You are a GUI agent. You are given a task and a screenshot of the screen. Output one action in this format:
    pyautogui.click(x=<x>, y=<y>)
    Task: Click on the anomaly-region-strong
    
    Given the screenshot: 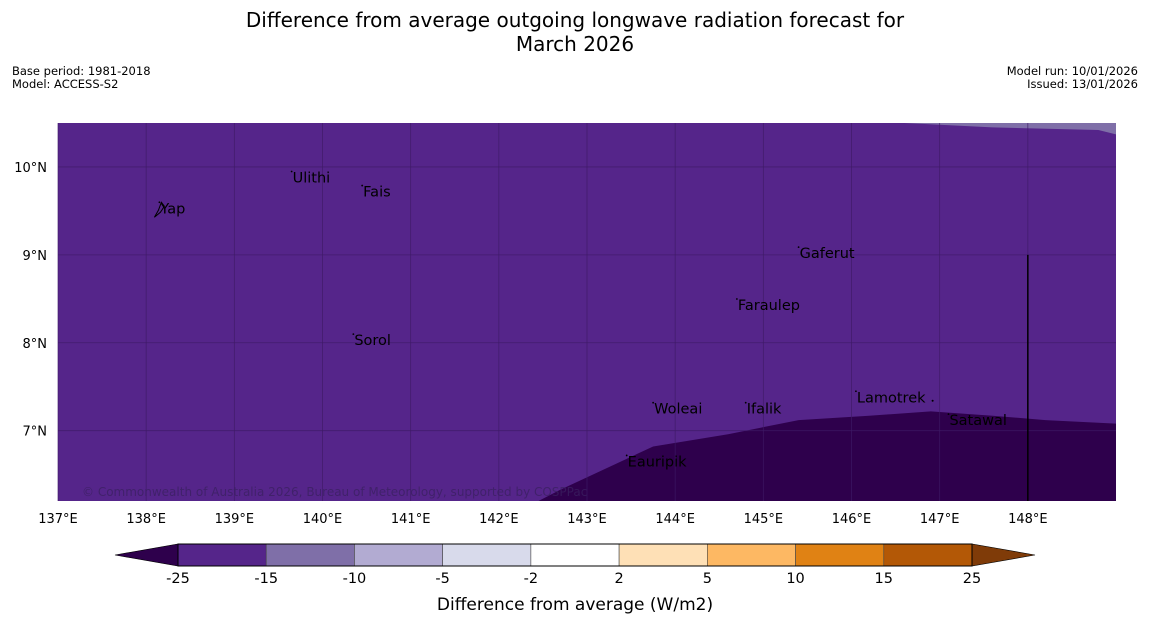 What is the action you would take?
    pyautogui.click(x=827, y=456)
    